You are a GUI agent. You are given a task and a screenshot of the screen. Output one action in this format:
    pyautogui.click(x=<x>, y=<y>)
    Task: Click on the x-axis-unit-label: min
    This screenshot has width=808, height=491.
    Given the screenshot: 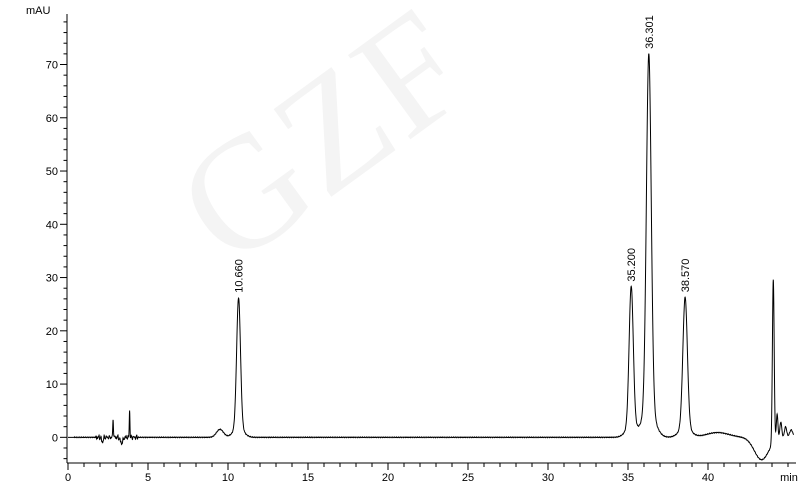 What is the action you would take?
    pyautogui.click(x=789, y=478)
    